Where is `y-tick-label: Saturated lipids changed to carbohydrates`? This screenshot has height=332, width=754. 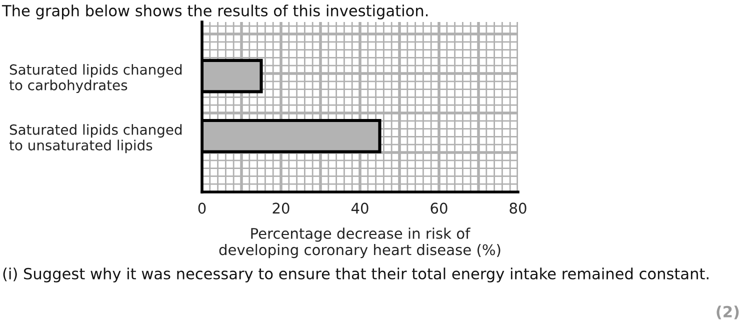 y-tick-label: Saturated lipids changed to carbohydrates is located at coordinates (95, 79).